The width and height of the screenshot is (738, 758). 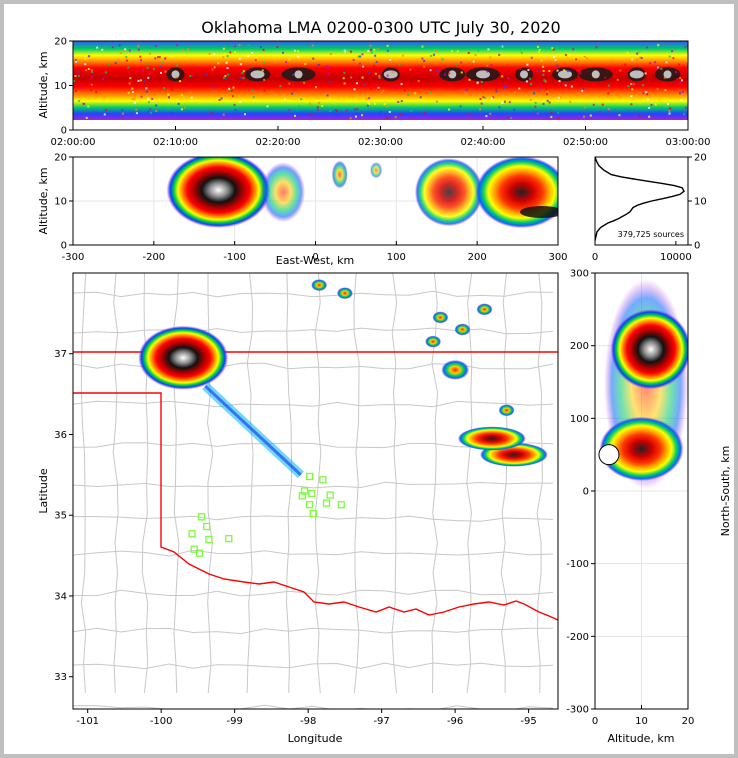 I want to click on time-altitude-density-cells, so click(x=380, y=82).